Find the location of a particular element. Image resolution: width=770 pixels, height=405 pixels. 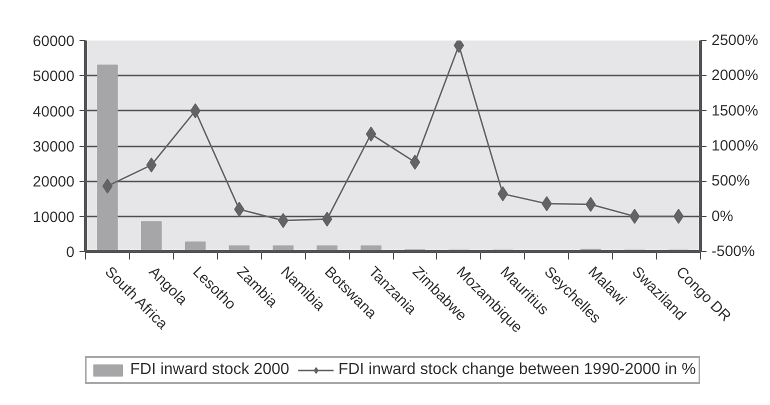

y2-tick-label: -500% is located at coordinates (733, 251).